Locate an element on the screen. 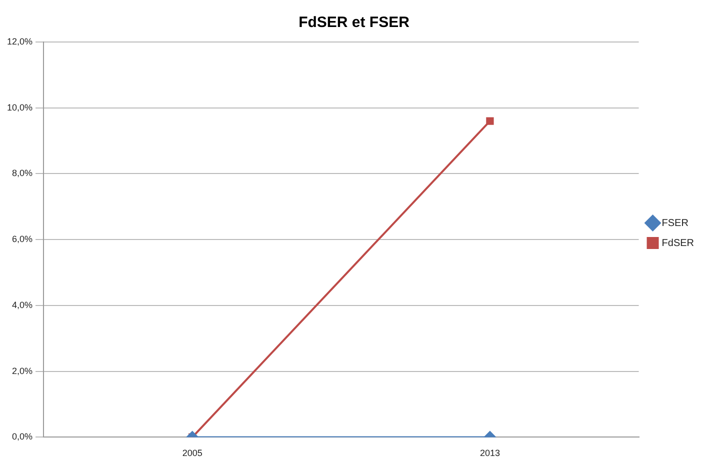  y-tick-label: 0,0% is located at coordinates (22, 437).